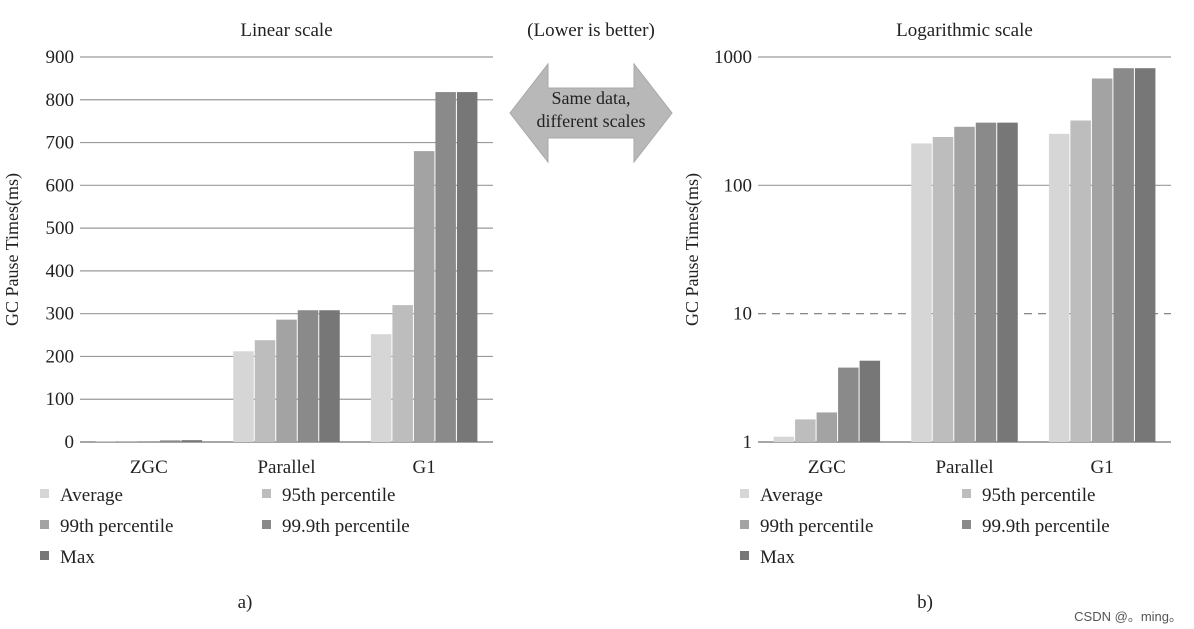 Image resolution: width=1194 pixels, height=629 pixels. I want to click on y-tick-label: 1, so click(748, 442).